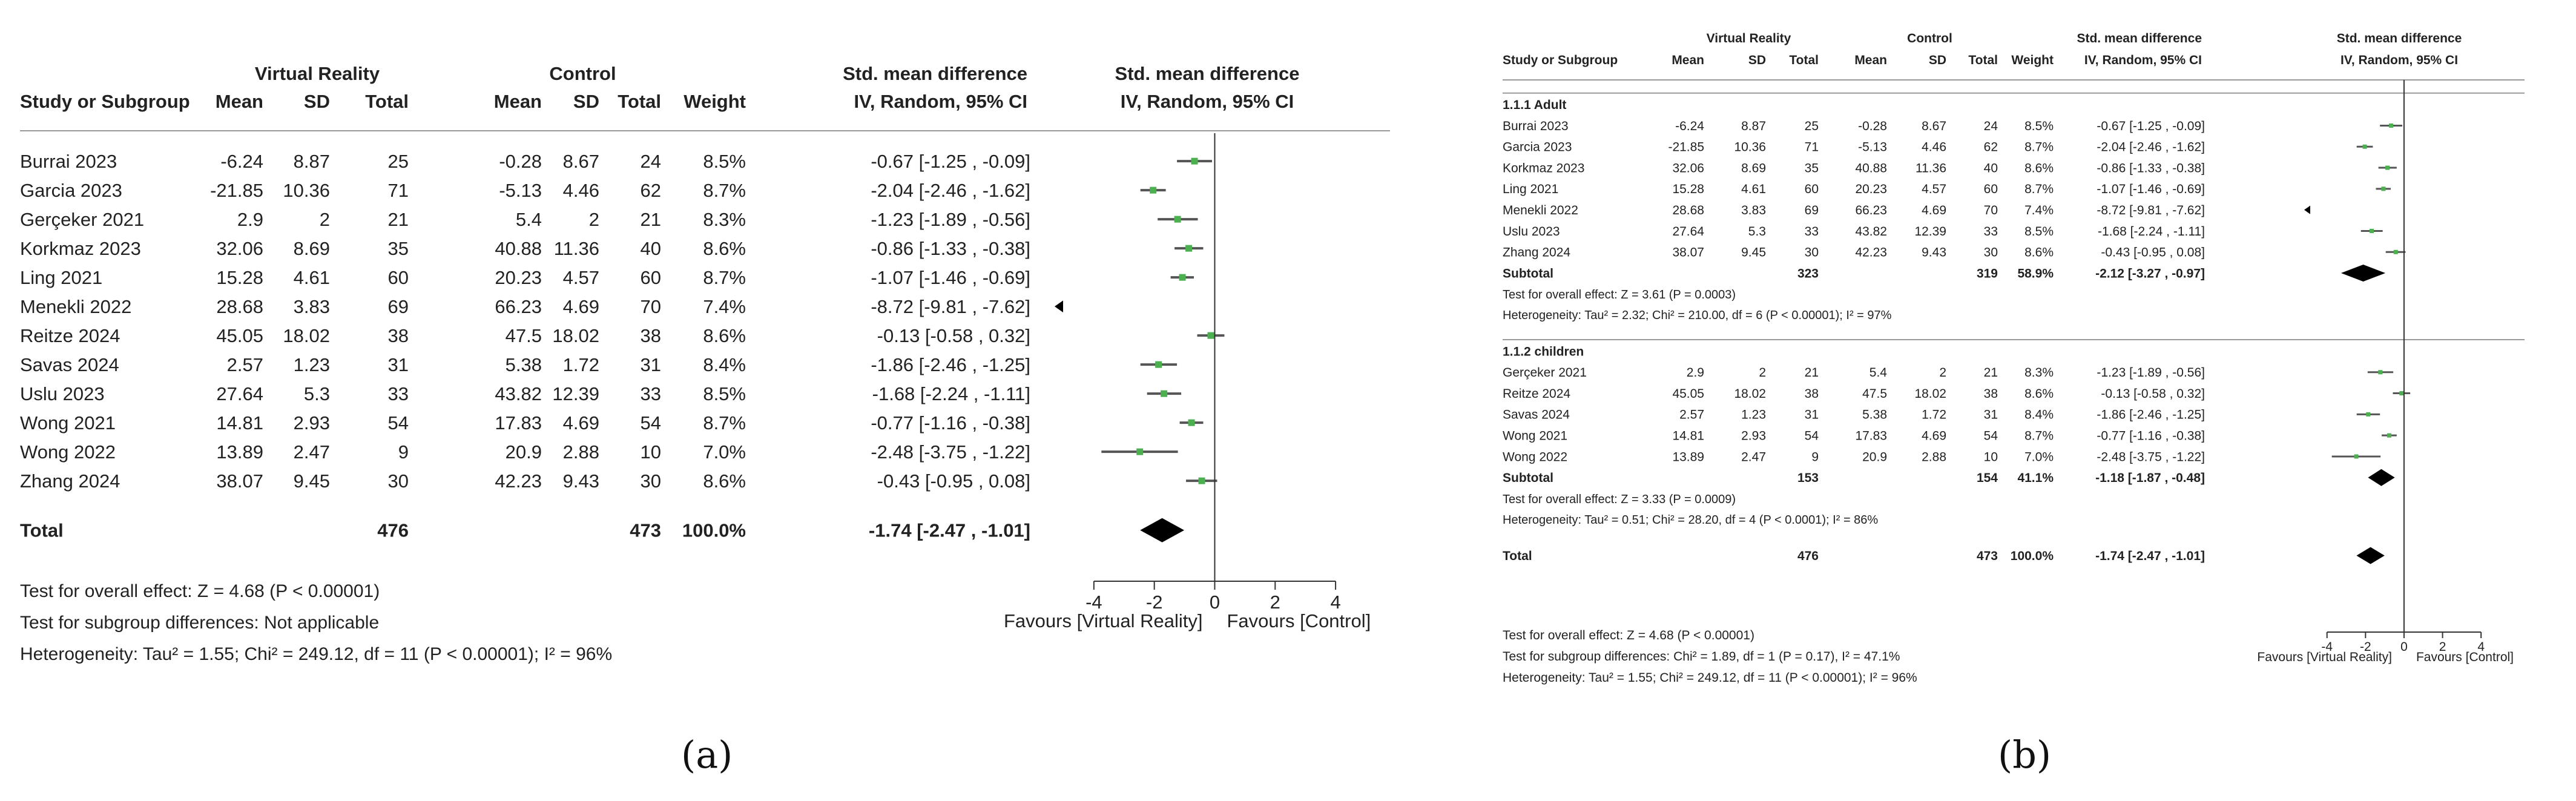 The height and width of the screenshot is (801, 2576). What do you see at coordinates (68, 422) in the screenshot?
I see `study-label: Wong 2021` at bounding box center [68, 422].